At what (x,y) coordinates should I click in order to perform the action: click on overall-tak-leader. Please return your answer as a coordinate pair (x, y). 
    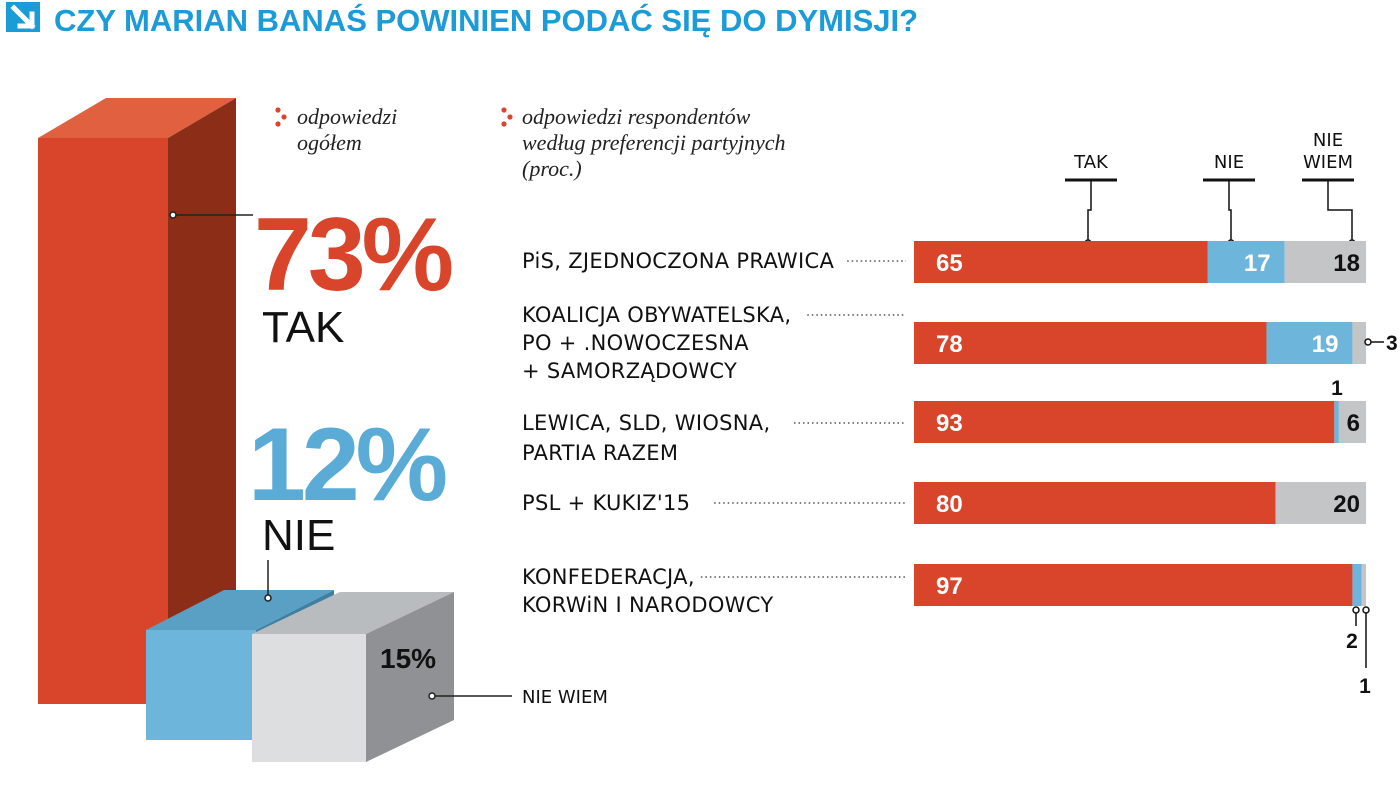
    Looking at the image, I should click on (211, 215).